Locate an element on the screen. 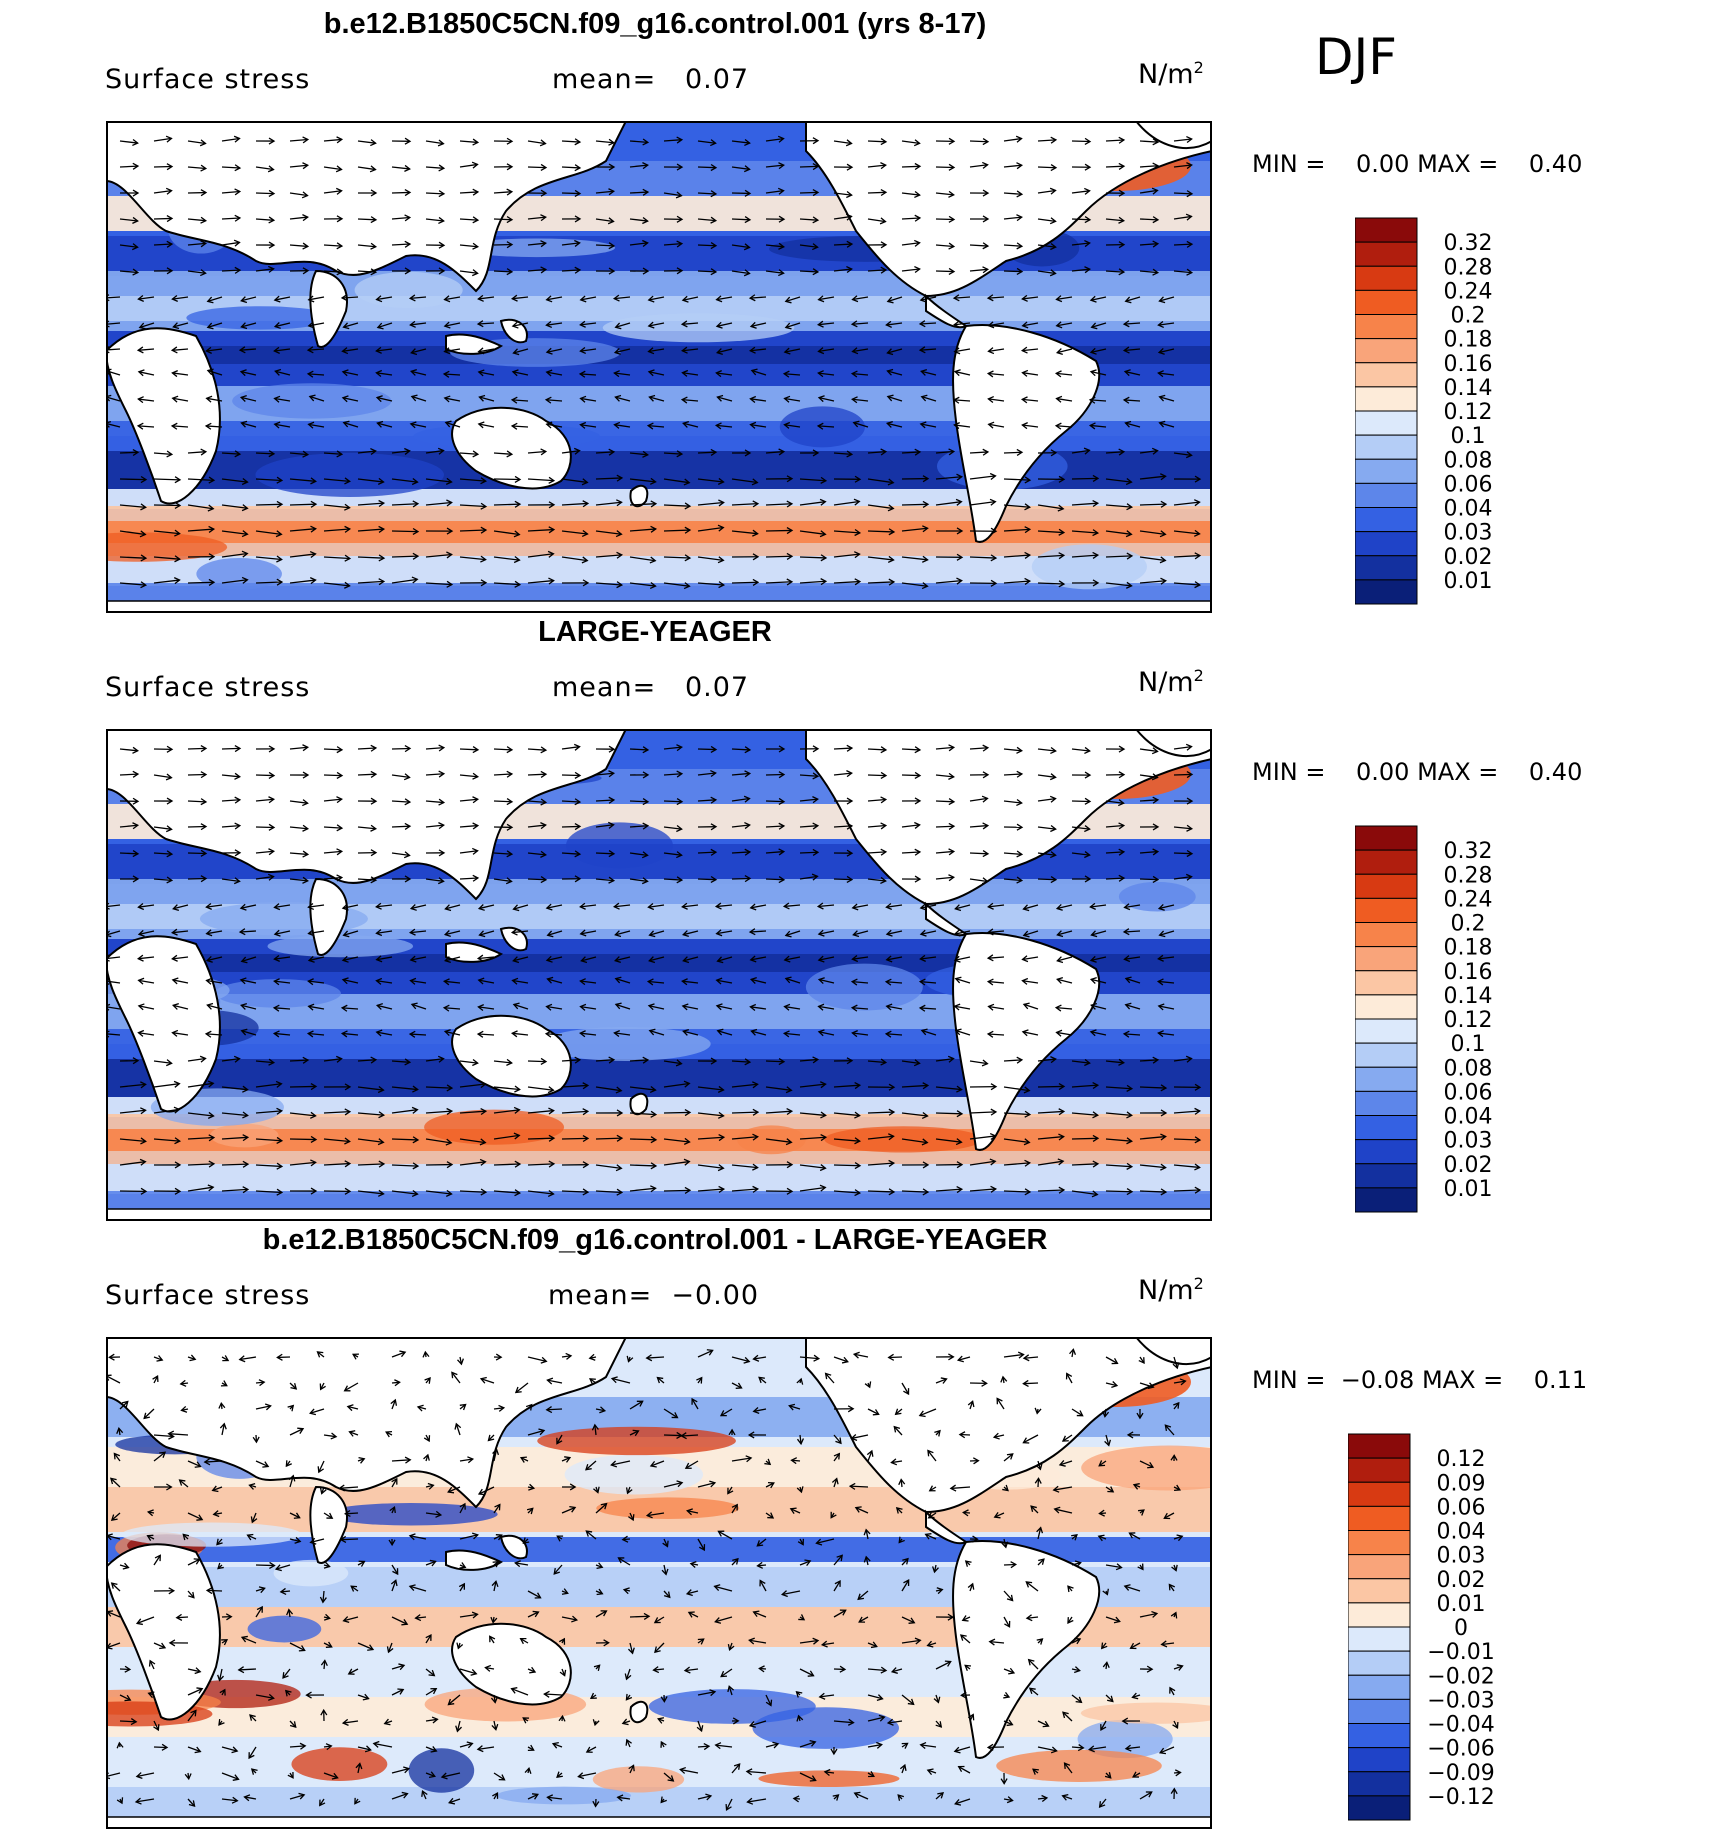 The height and width of the screenshot is (1832, 1710). max-value: 0.40 is located at coordinates (1555, 164).